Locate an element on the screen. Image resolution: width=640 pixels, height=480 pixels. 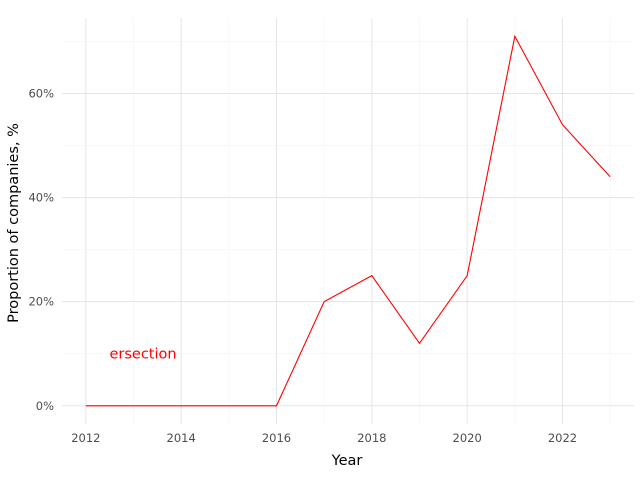
x-tick-label: 2018 is located at coordinates (371, 438).